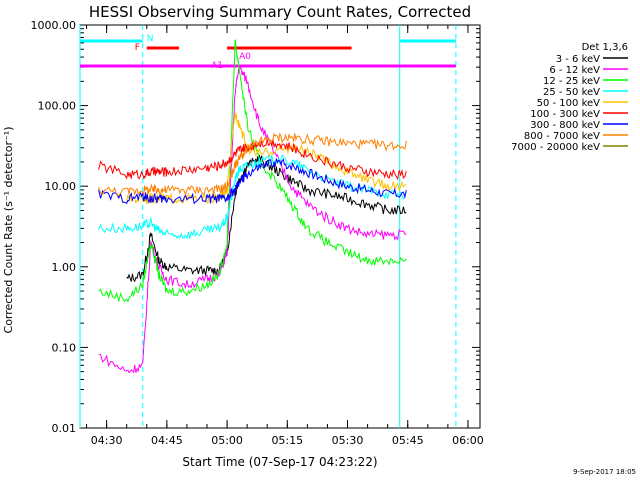  What do you see at coordinates (64, 347) in the screenshot?
I see `y-tick-label: 0.10` at bounding box center [64, 347].